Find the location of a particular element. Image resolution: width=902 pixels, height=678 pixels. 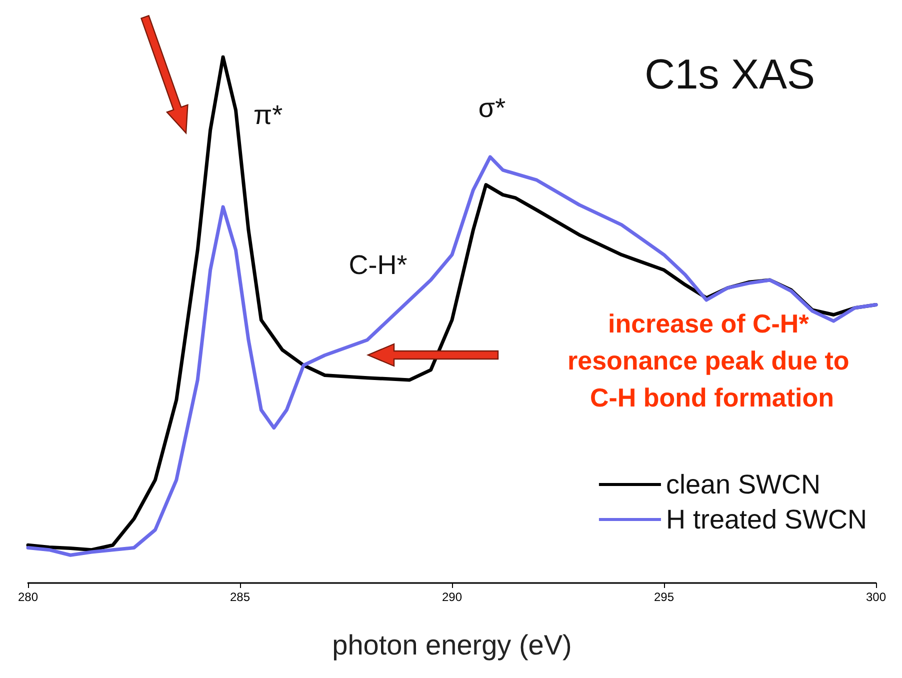

x-tick-label: 280 is located at coordinates (28, 597).